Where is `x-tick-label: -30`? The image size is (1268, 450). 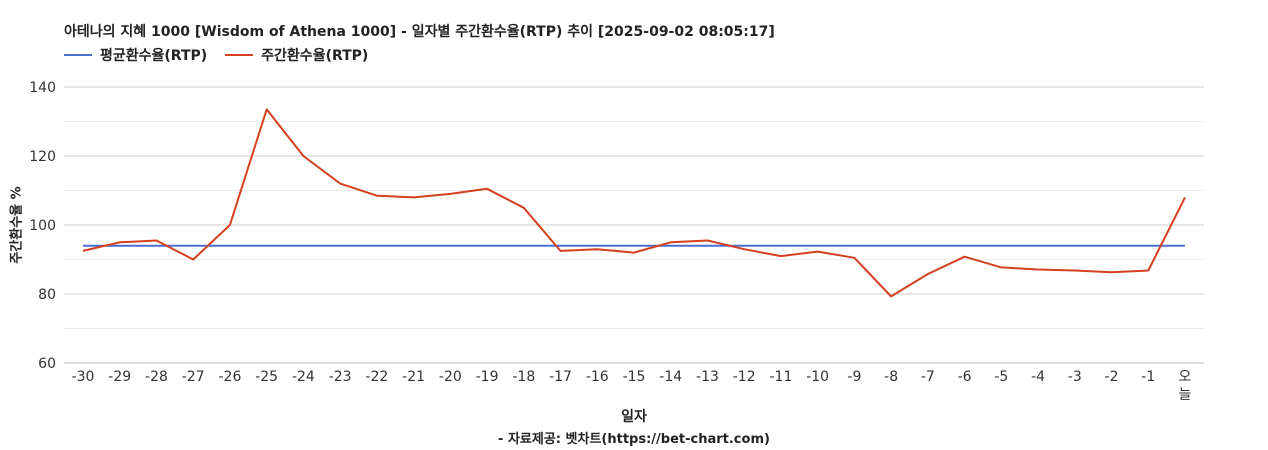 x-tick-label: -30 is located at coordinates (83, 377).